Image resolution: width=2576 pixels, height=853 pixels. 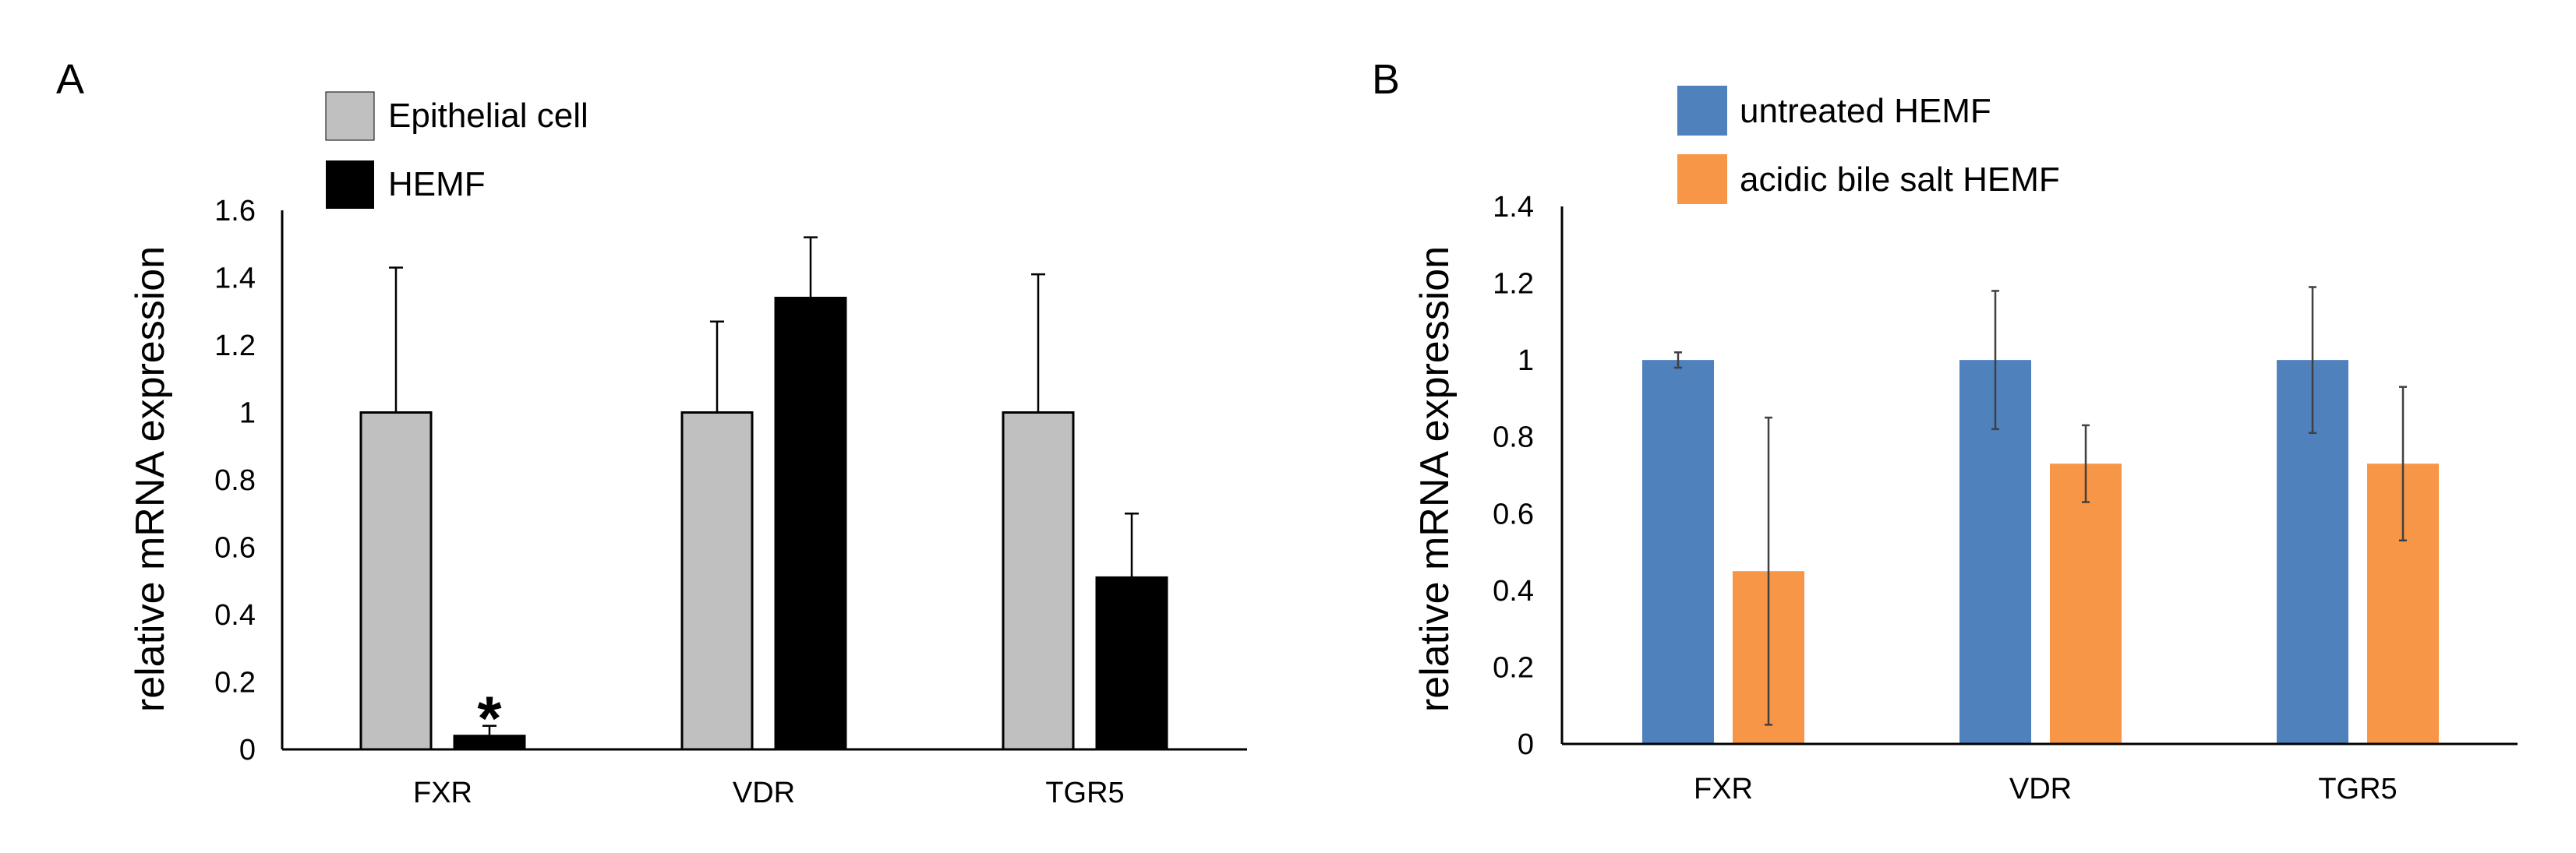 I want to click on category-label-b-tgr5: TGR5, so click(x=2357, y=789).